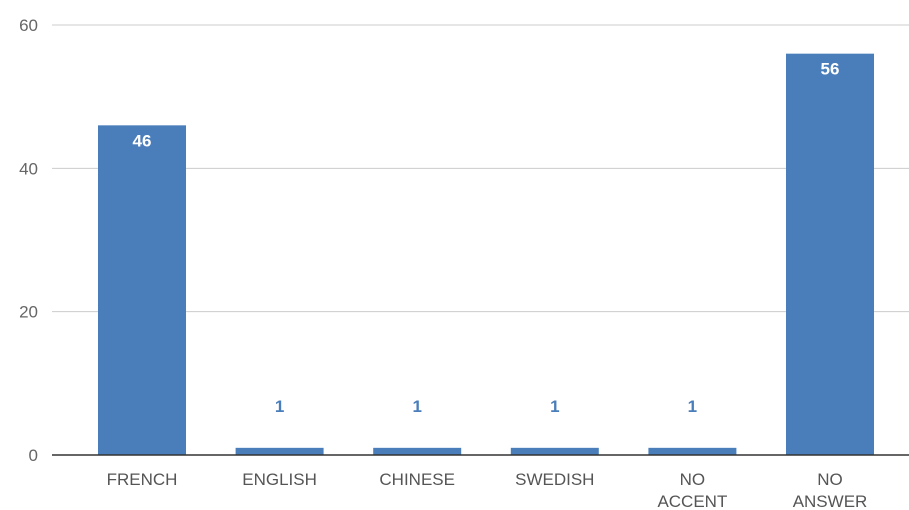 The image size is (909, 510). I want to click on x-tick-label-line: ANSWER, so click(830, 501).